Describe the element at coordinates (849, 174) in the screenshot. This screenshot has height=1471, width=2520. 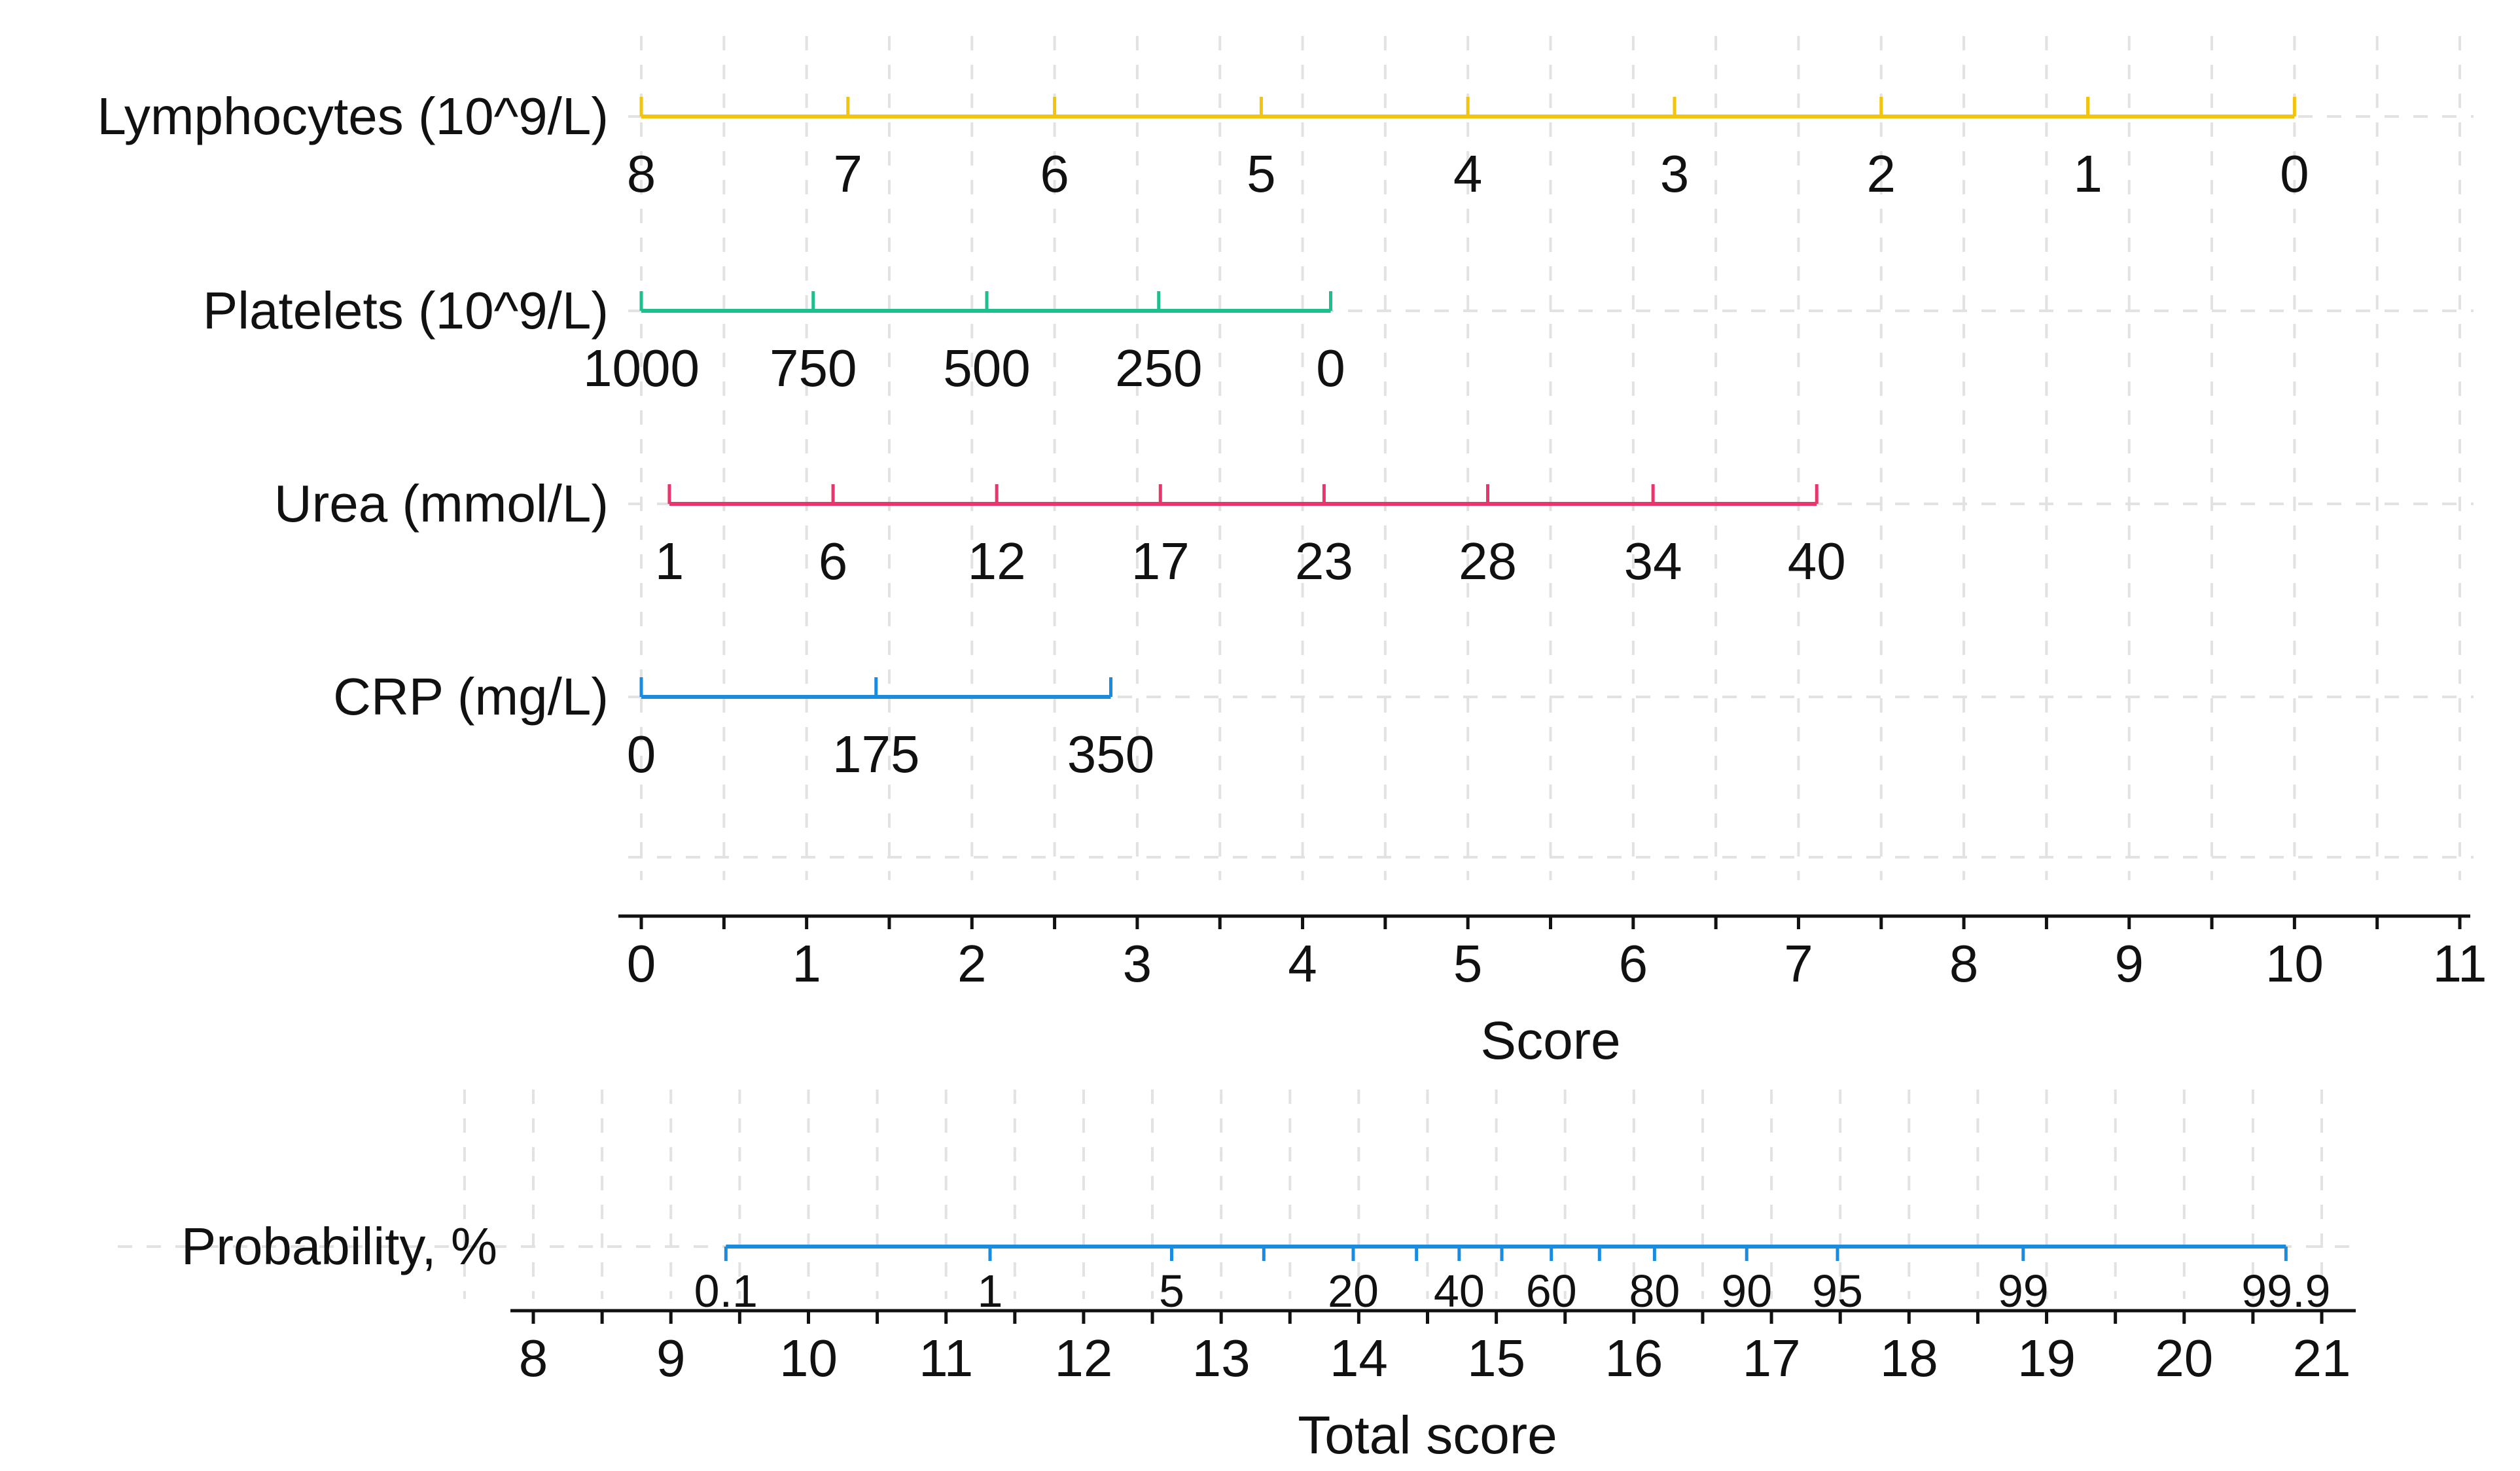
I see `variable-tick-label: 7` at that location.